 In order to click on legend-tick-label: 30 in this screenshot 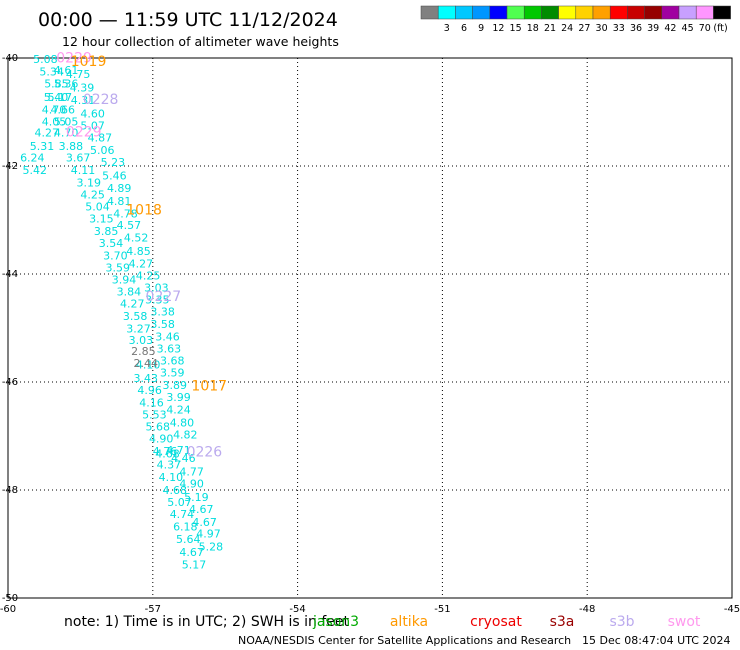, I will do `click(602, 28)`.